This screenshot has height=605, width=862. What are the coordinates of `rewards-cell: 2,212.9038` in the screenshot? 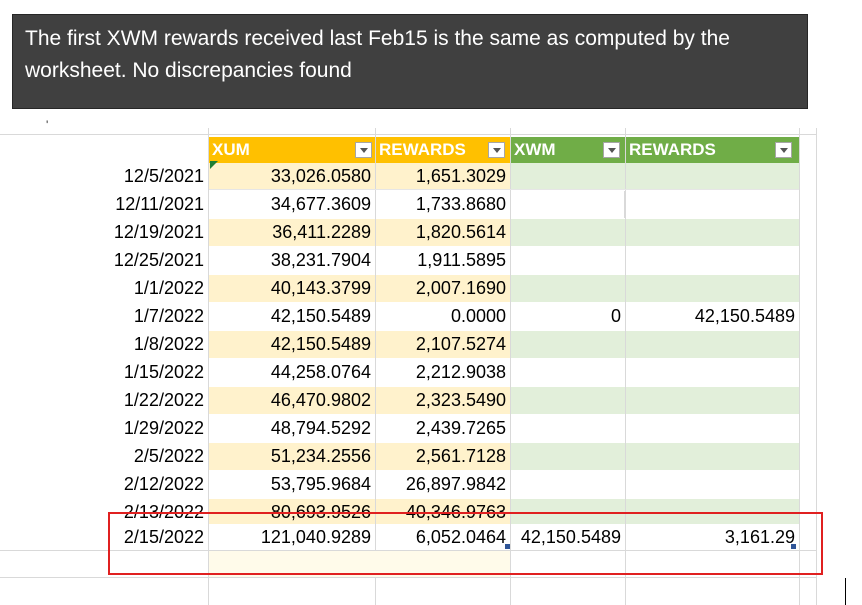 It's located at (443, 372).